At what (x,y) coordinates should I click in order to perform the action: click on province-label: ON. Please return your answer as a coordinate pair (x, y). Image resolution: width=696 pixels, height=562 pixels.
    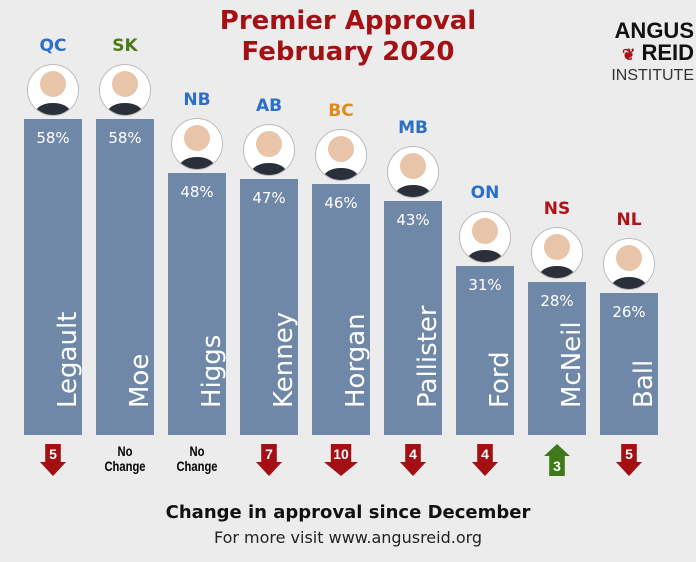
    Looking at the image, I should click on (485, 193).